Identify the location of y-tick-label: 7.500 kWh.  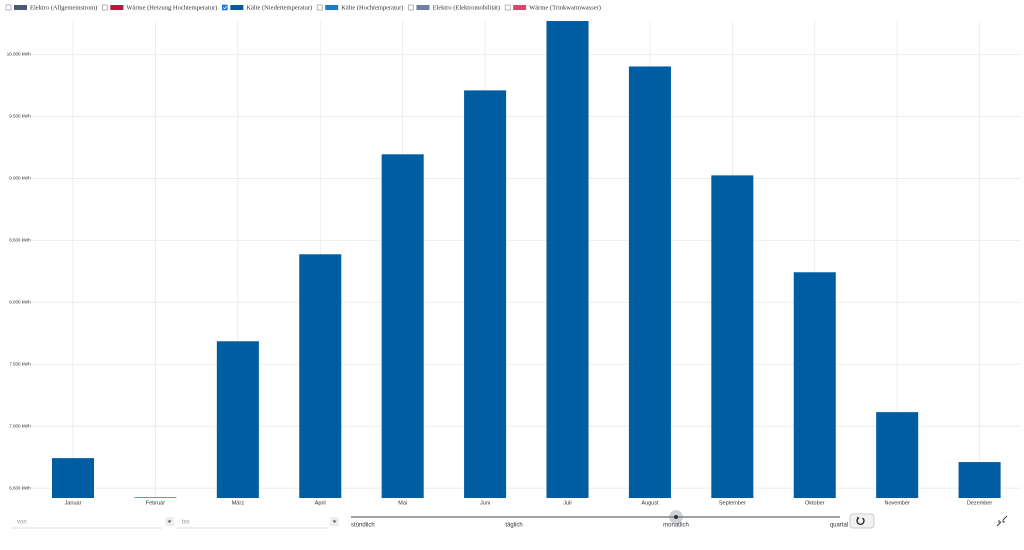
(20, 363).